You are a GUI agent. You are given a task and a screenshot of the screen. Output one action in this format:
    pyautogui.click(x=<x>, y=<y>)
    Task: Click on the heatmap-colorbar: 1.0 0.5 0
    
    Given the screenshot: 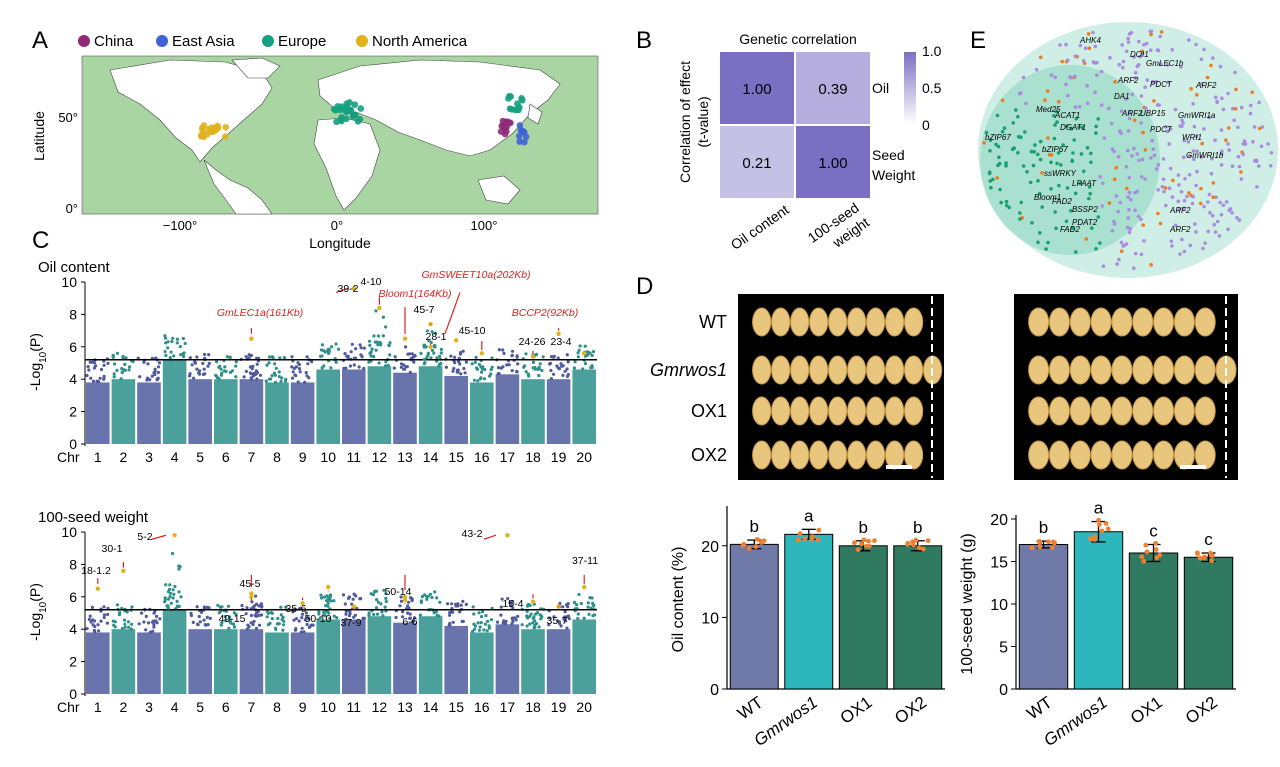 What is the action you would take?
    pyautogui.click(x=923, y=88)
    